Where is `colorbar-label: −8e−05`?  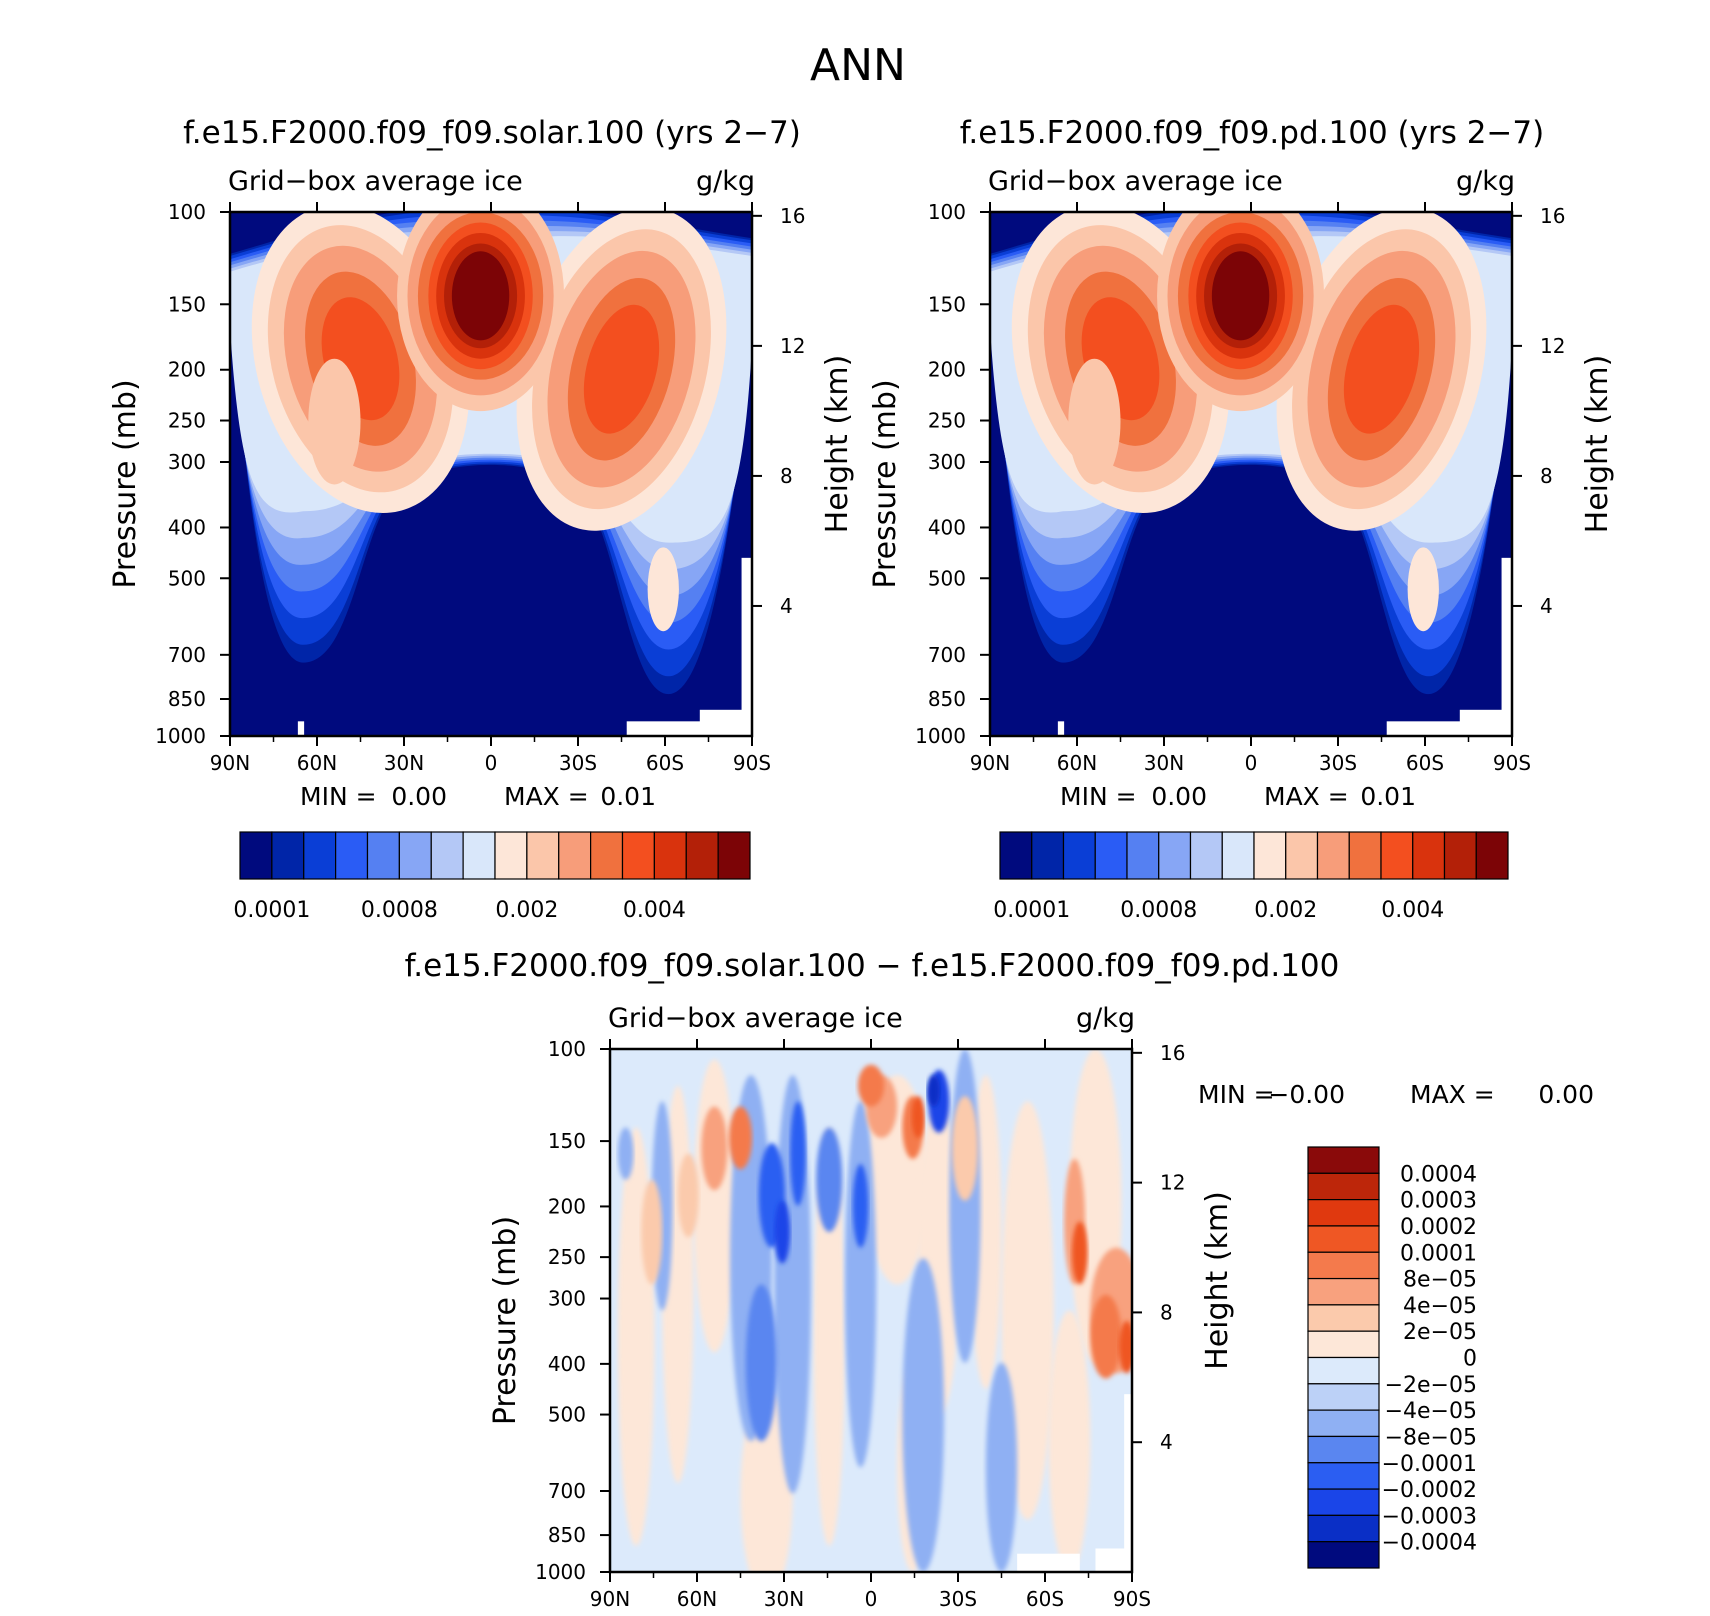
colorbar-label: −8e−05 is located at coordinates (1431, 1437).